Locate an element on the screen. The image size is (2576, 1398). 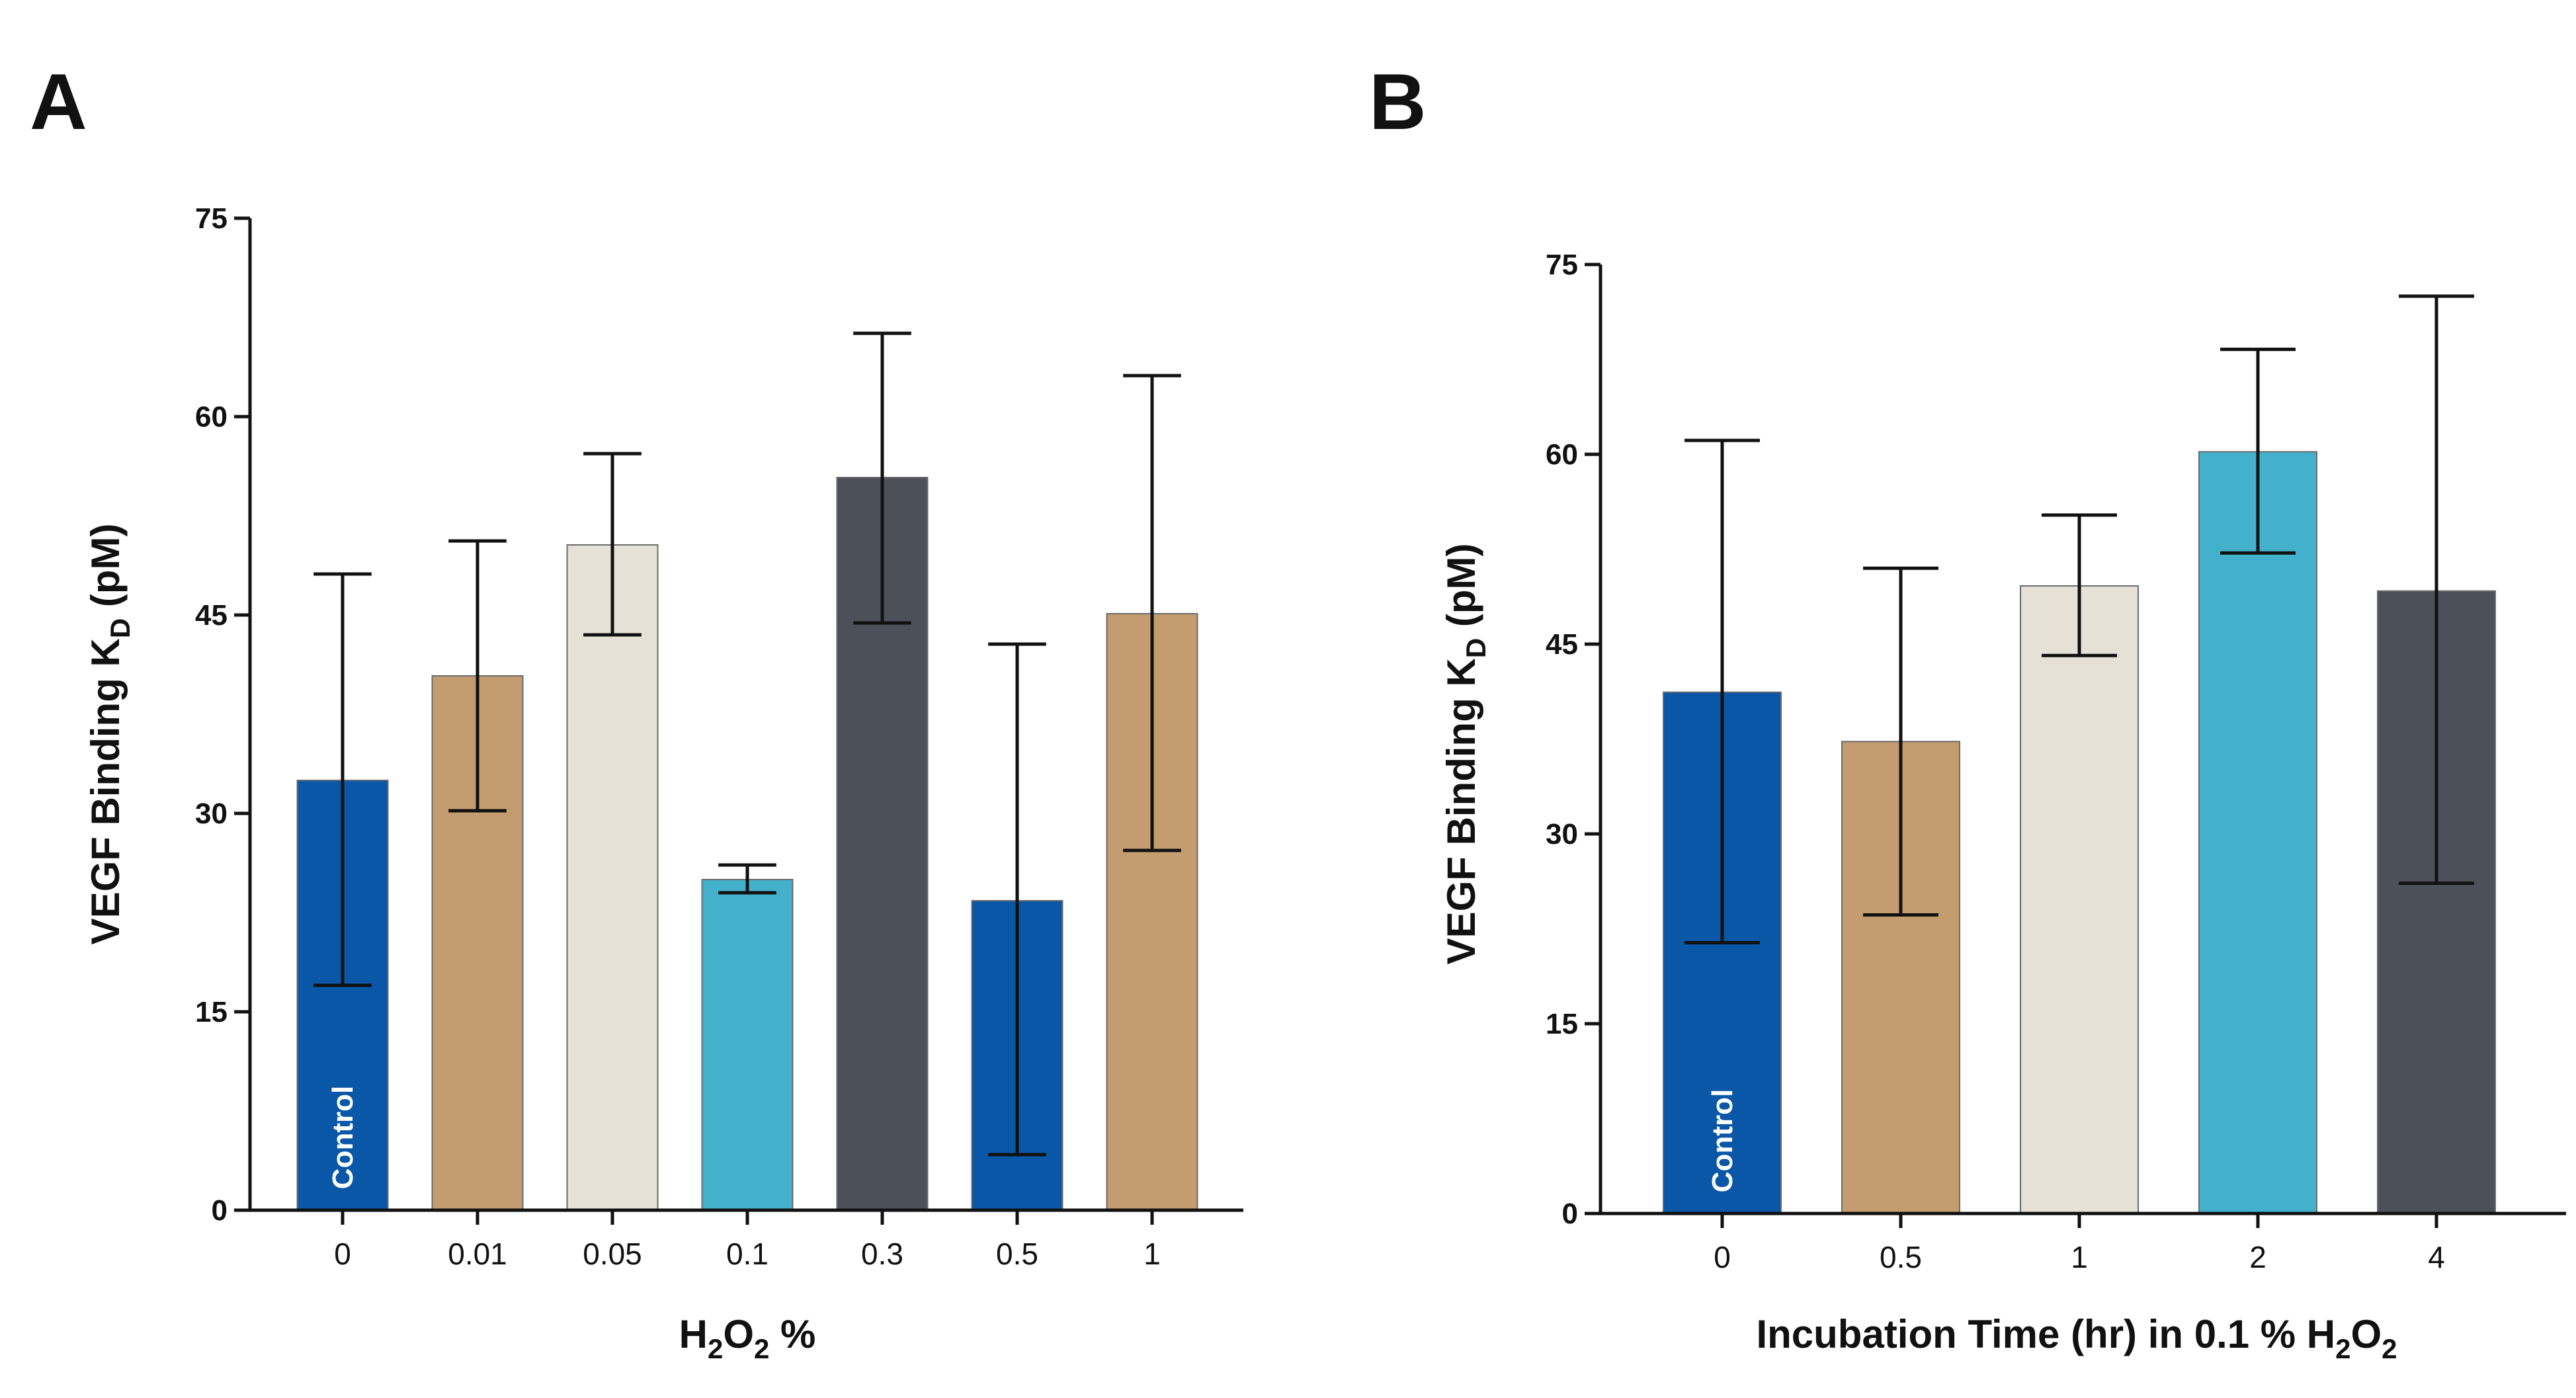
panel-a-x-tick-label: 0.5 is located at coordinates (1017, 1254).